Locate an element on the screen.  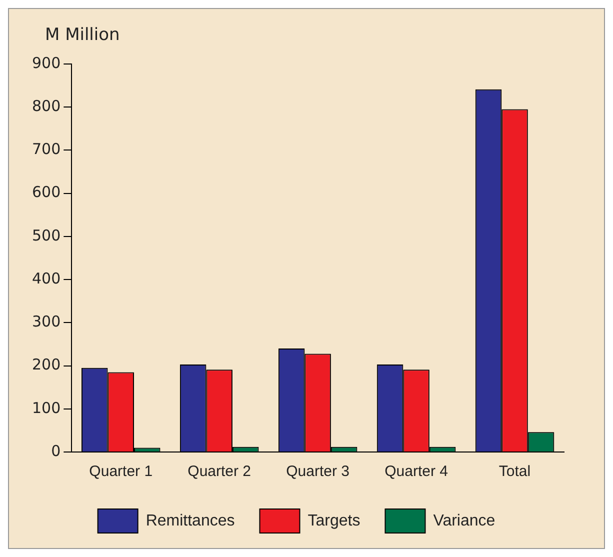
y-tick-label: 300 is located at coordinates (46, 321).